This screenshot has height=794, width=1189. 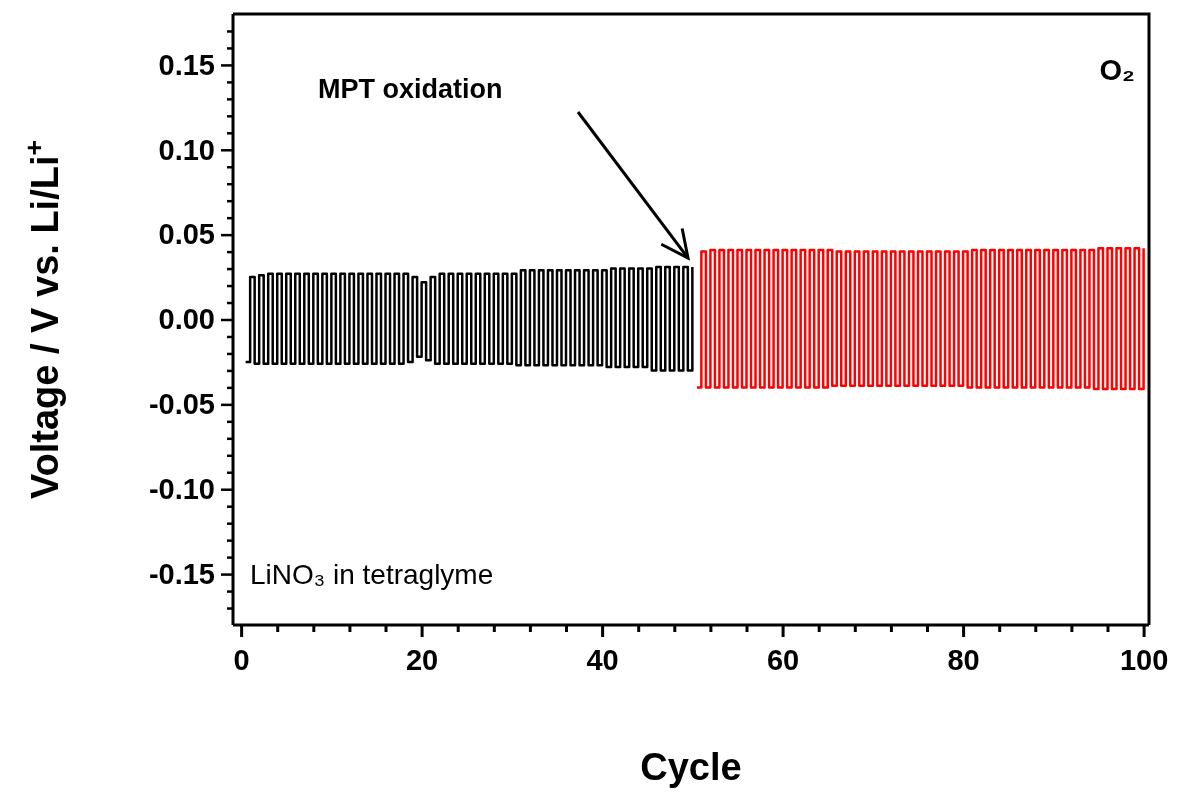 What do you see at coordinates (963, 659) in the screenshot?
I see `x-tick-label: 80` at bounding box center [963, 659].